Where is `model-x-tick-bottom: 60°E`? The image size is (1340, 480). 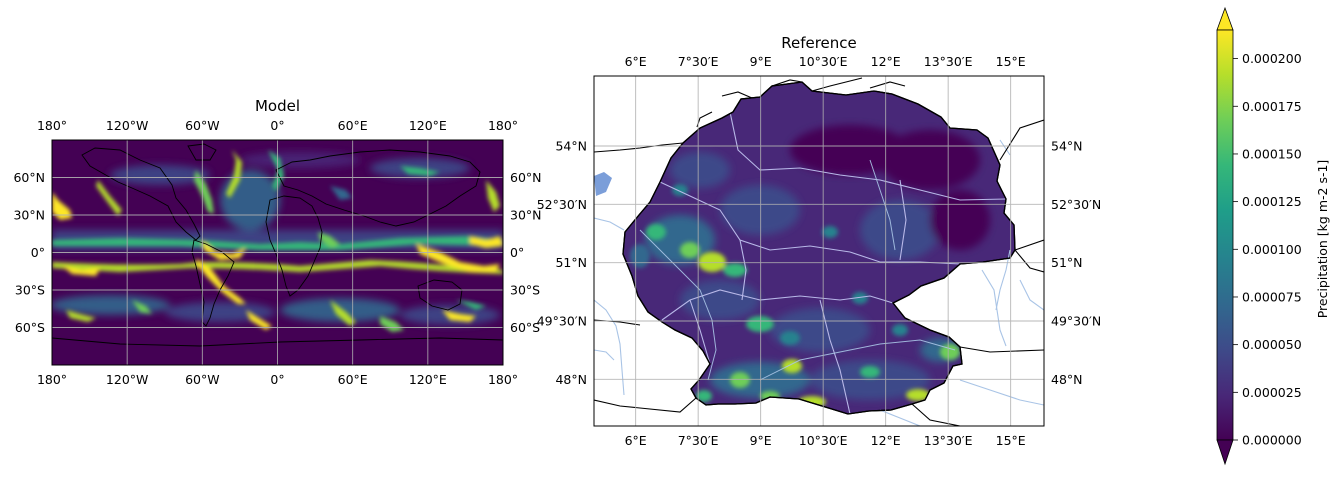 model-x-tick-bottom: 60°E is located at coordinates (353, 379).